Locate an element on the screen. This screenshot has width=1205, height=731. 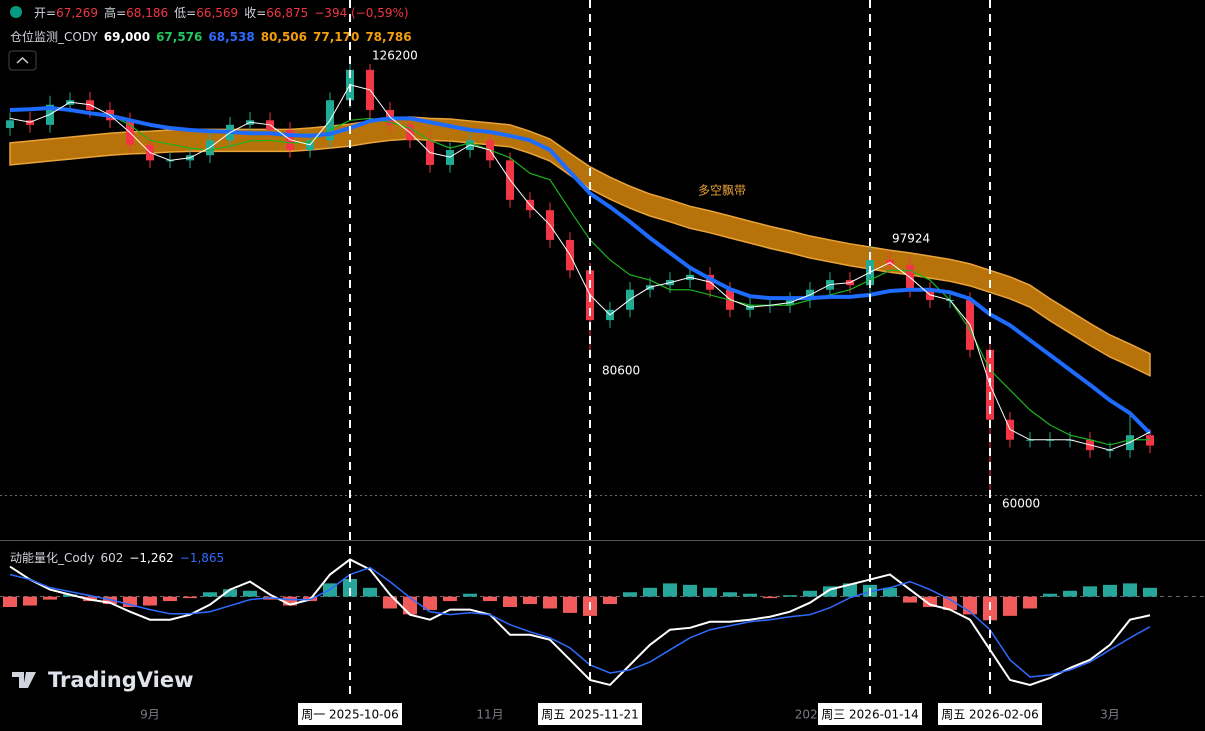
watermark-text: TradingView is located at coordinates (120, 680).